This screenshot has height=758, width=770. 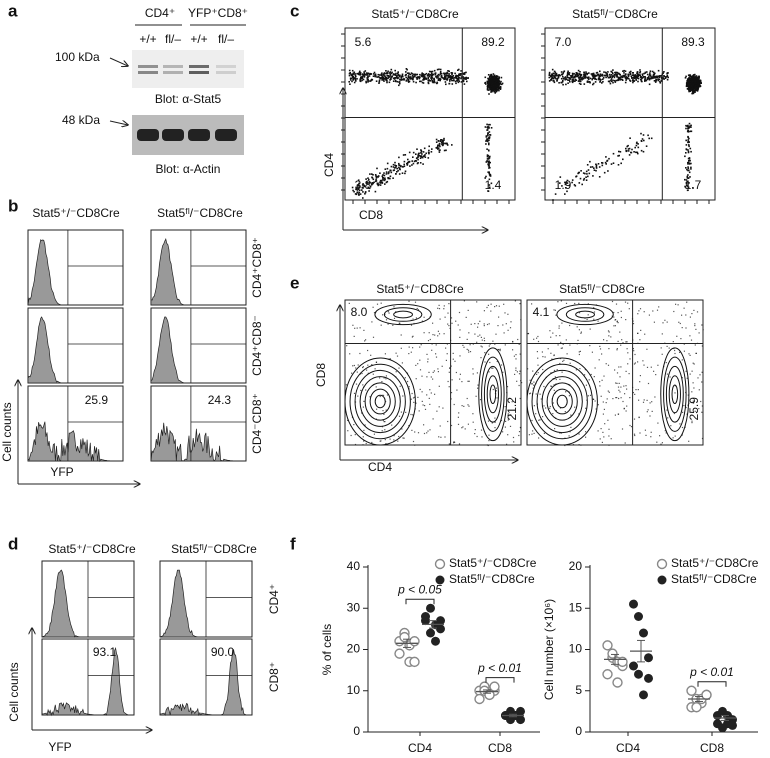 I want to click on column-title: Stat5ᶠˡ/⁻CD8Cre, so click(x=615, y=14).